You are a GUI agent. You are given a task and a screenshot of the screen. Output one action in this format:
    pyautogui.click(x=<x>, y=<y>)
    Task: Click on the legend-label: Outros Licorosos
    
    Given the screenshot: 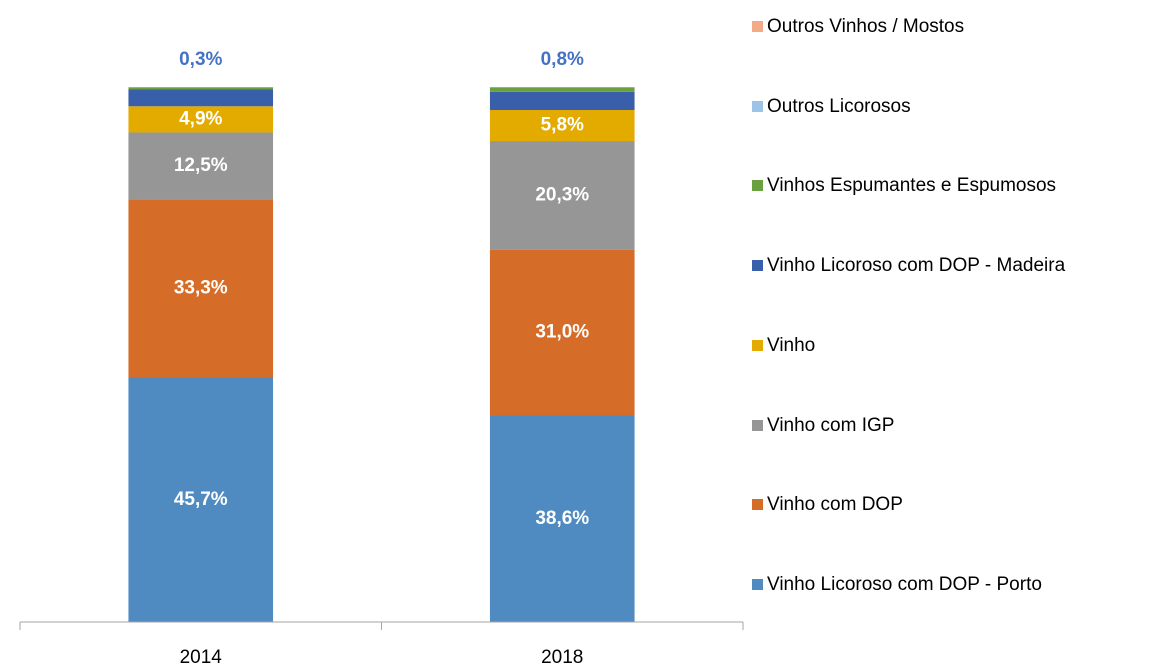 What is the action you would take?
    pyautogui.click(x=839, y=106)
    